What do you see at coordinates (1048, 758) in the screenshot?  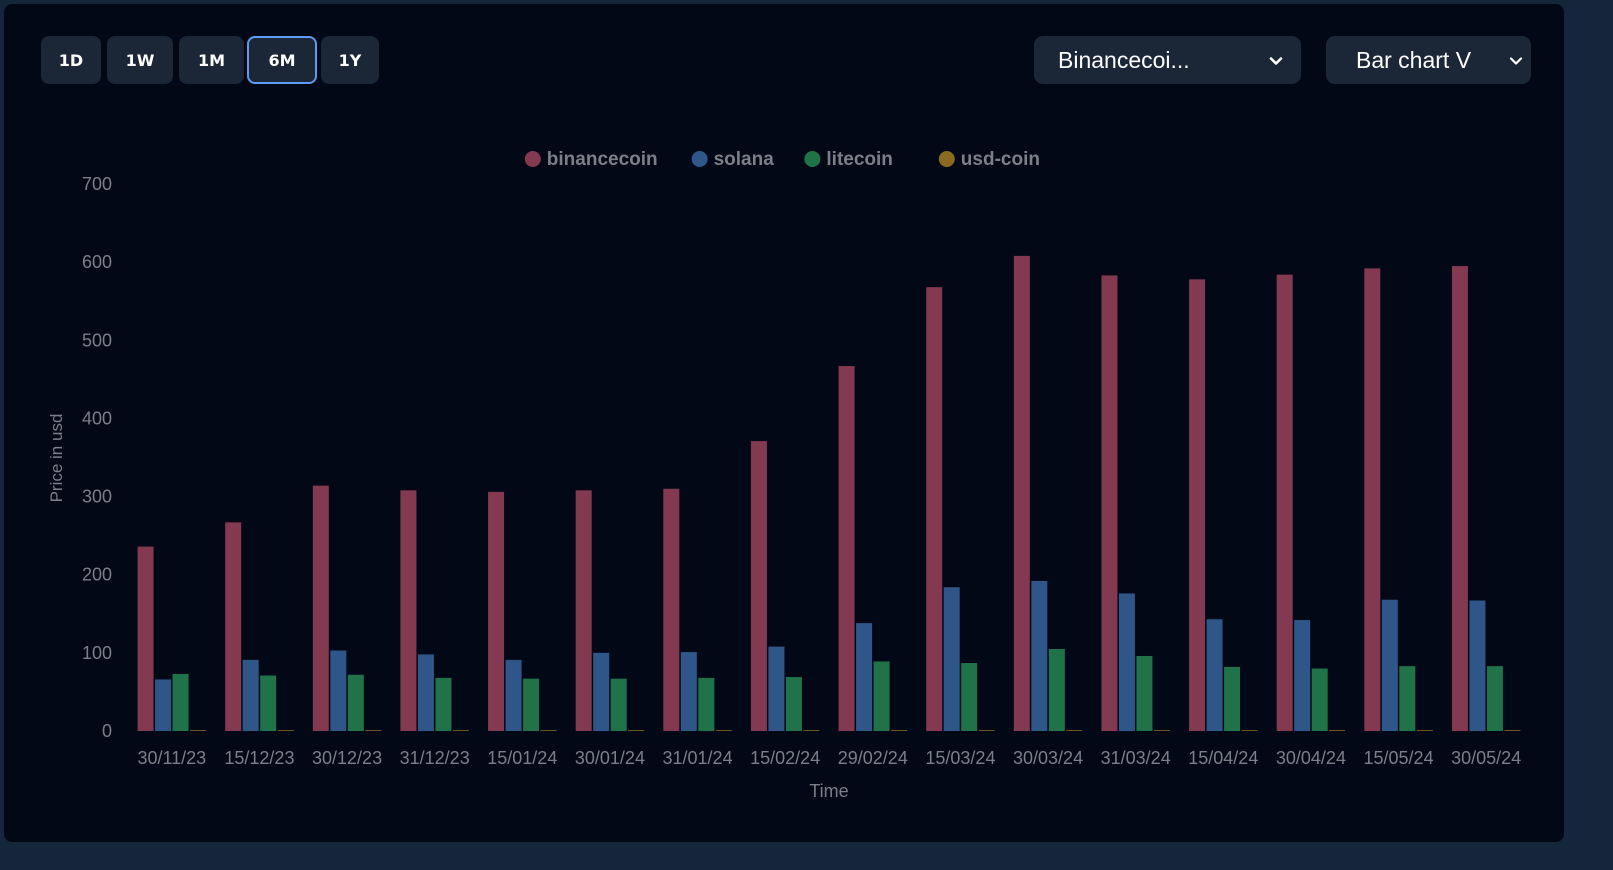 I see `x-tick-label: 30/03/24` at bounding box center [1048, 758].